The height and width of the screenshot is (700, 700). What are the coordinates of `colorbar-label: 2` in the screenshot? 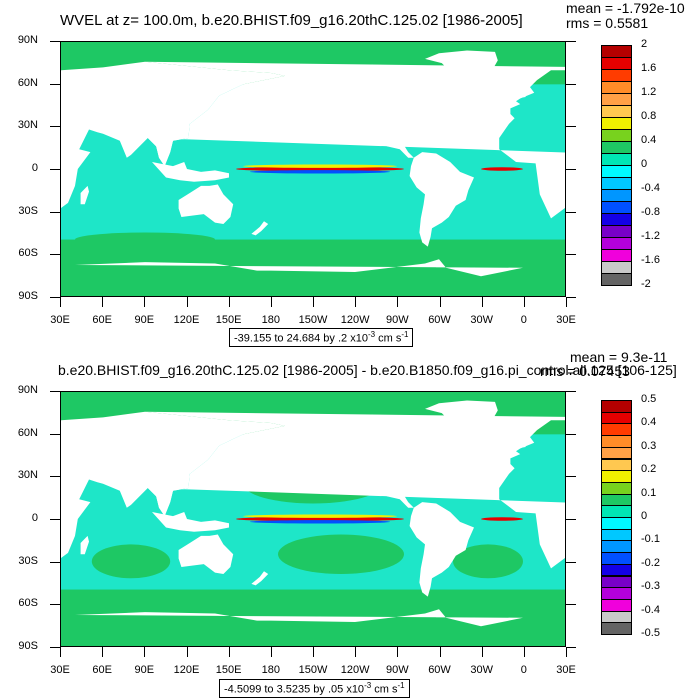 It's located at (644, 44).